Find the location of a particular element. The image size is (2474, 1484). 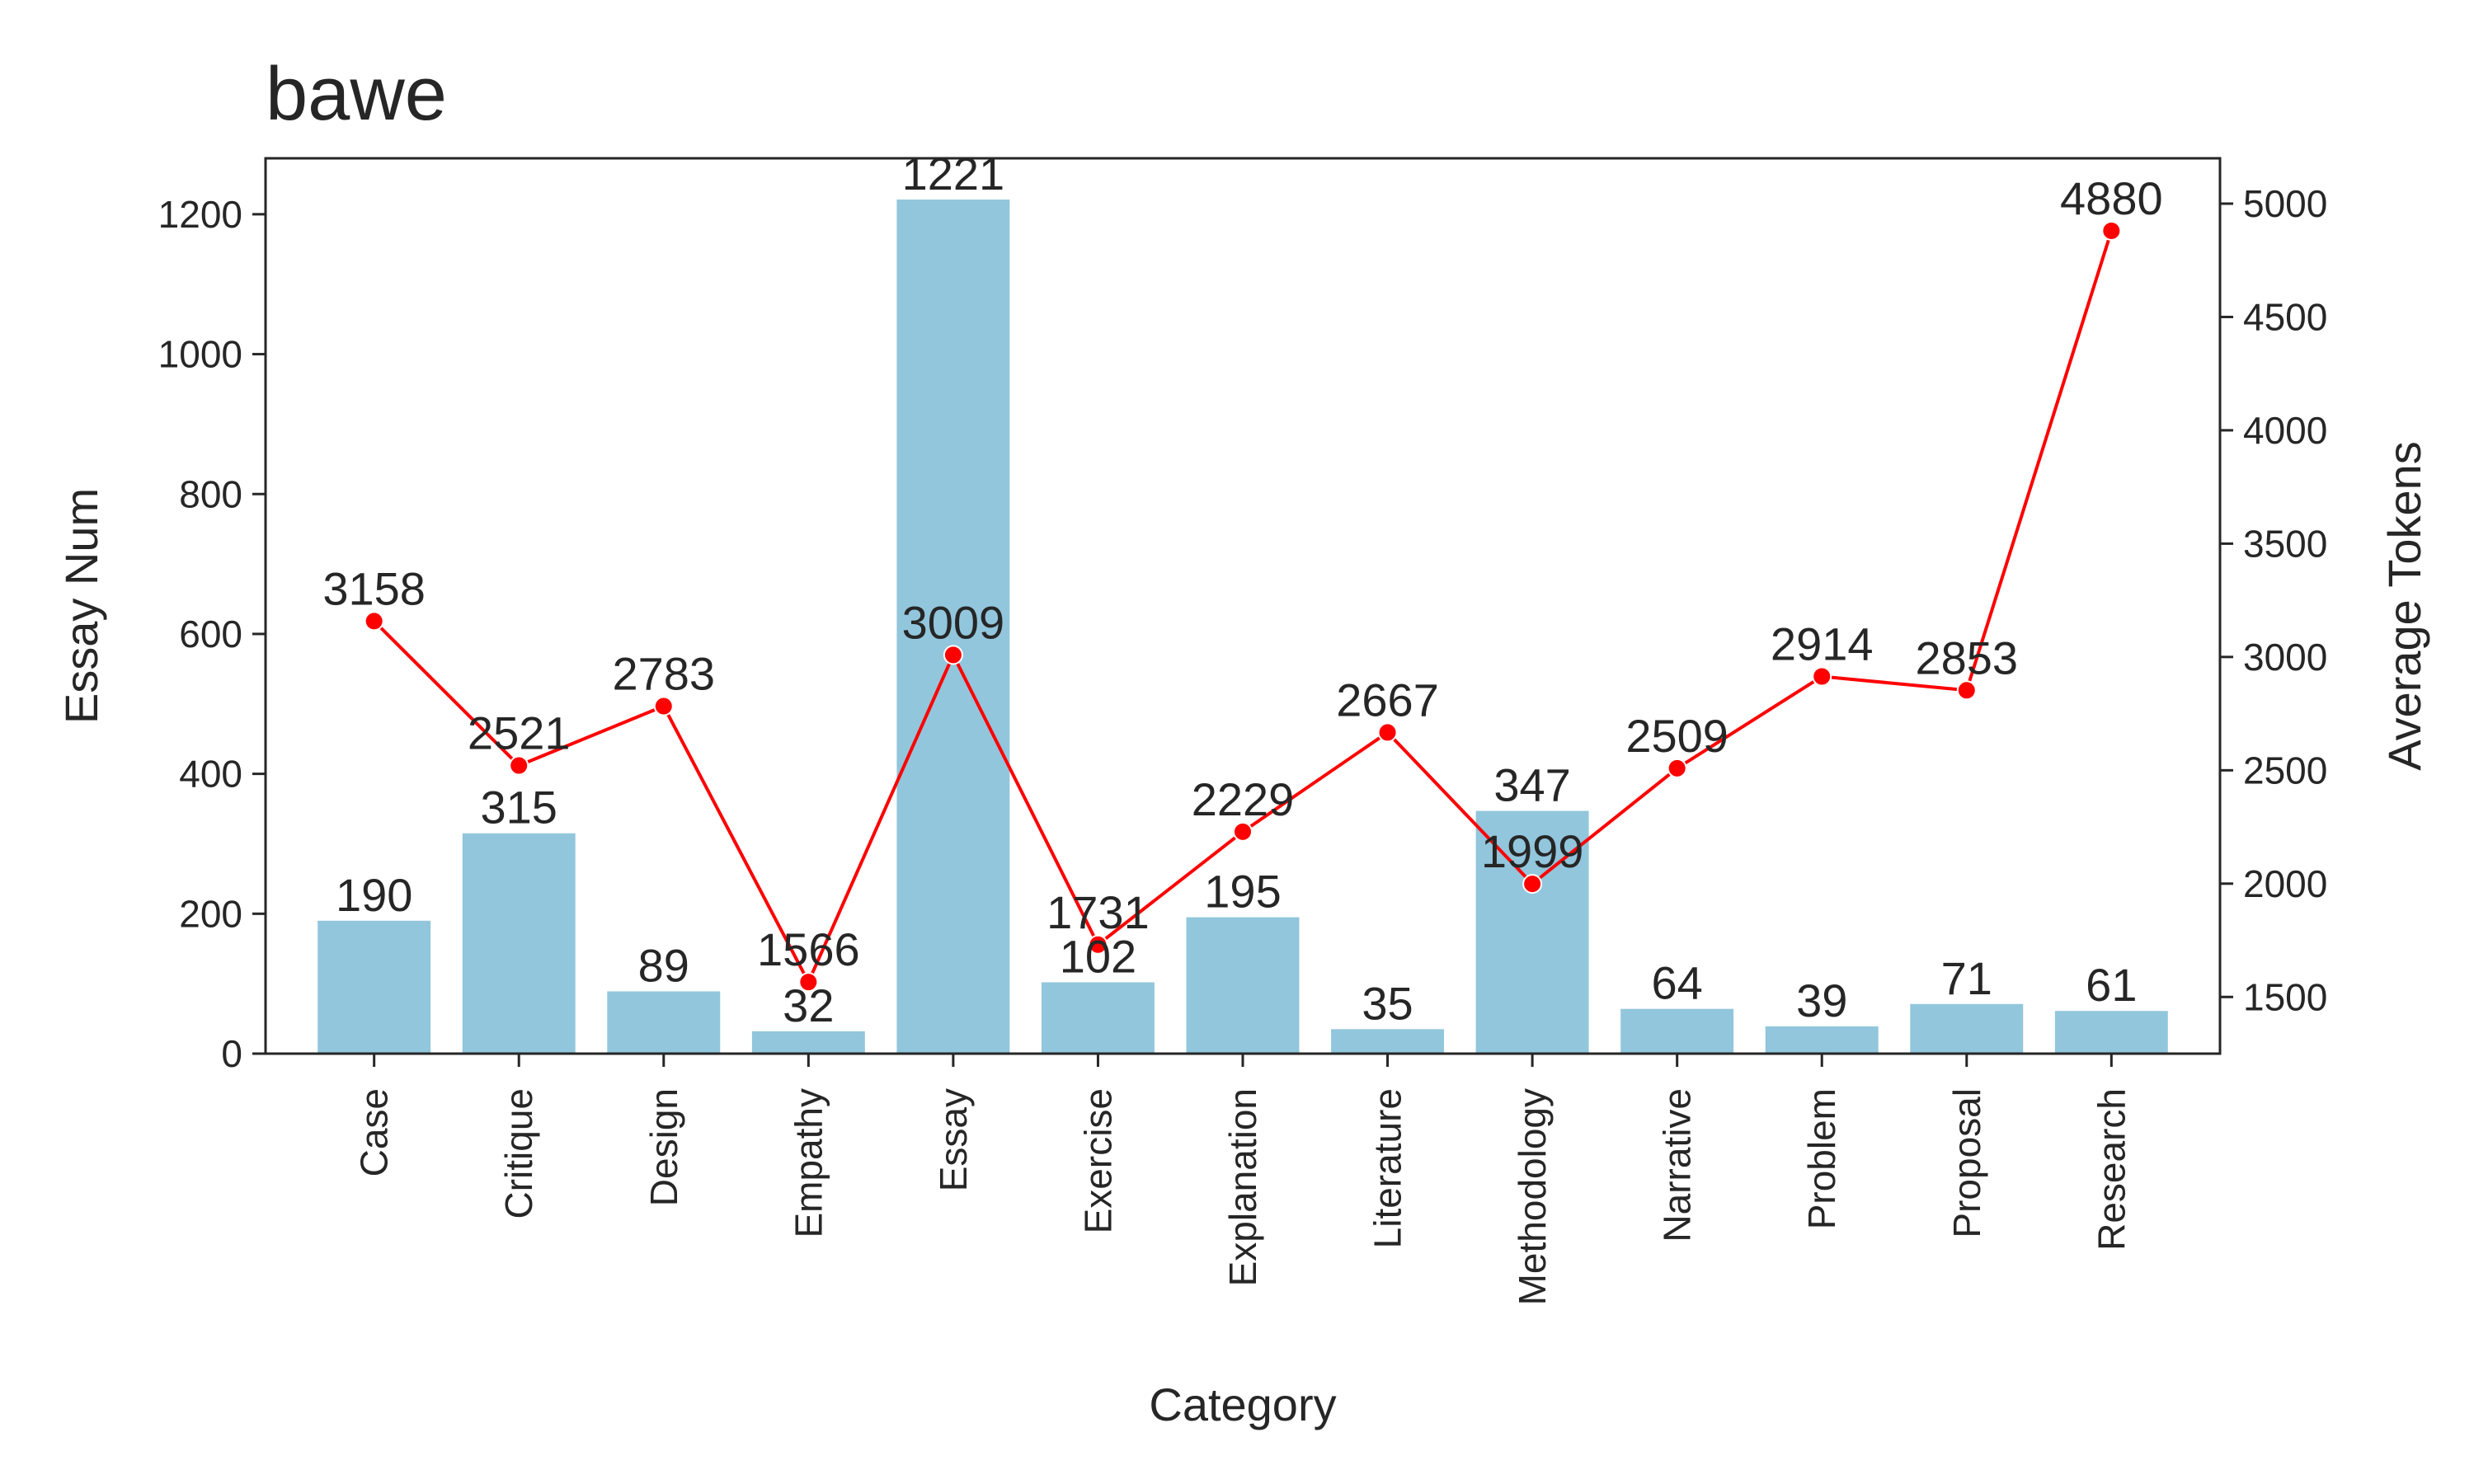

bar-label-design: 89 is located at coordinates (663, 965).